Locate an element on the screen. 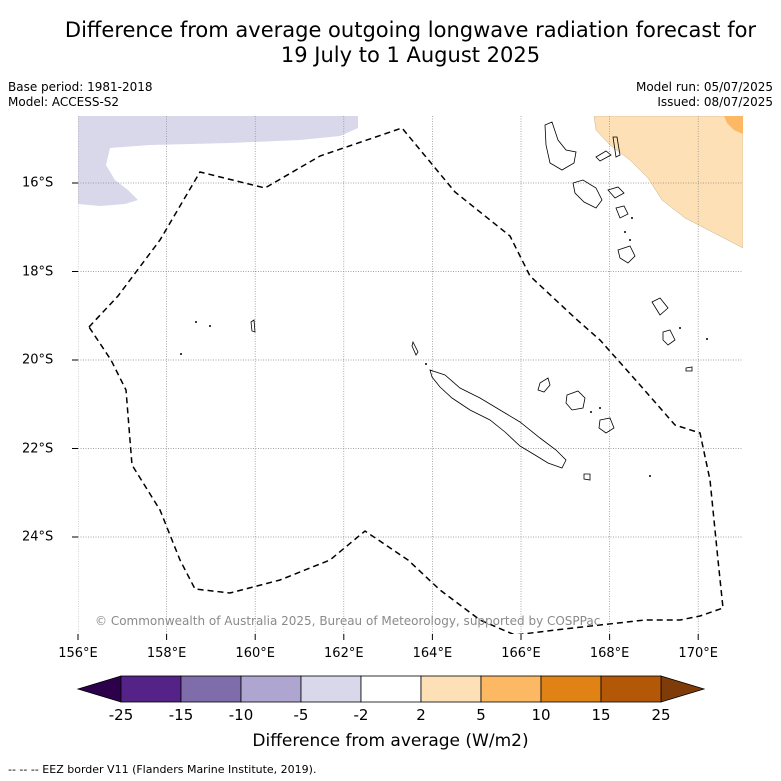 This screenshot has height=781, width=781. colorbar-label-8: 10 is located at coordinates (541, 715).